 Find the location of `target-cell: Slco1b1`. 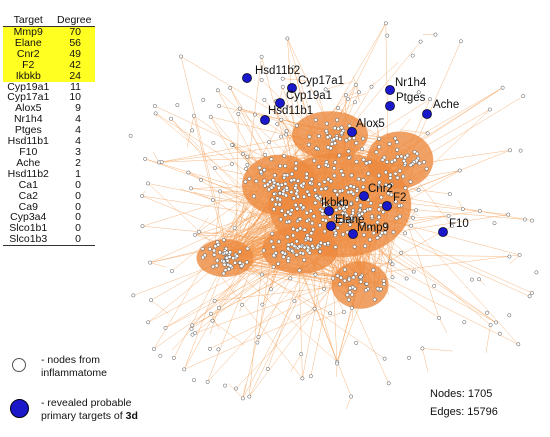

target-cell: Slco1b1 is located at coordinates (28, 228).